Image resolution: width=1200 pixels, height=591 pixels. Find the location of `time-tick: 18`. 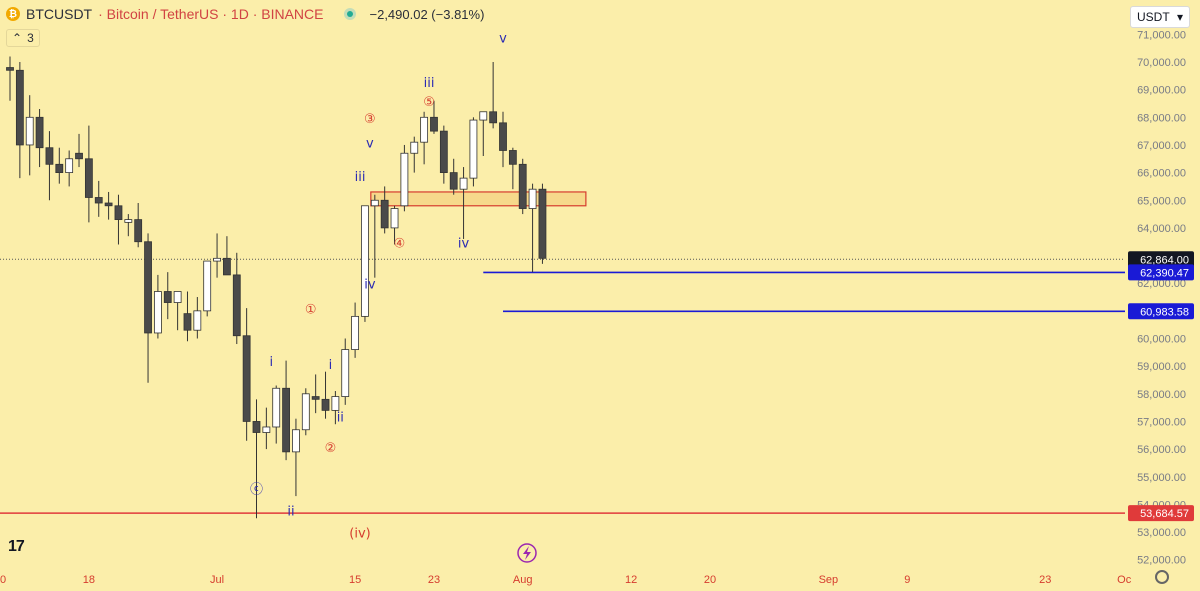

time-tick: 18 is located at coordinates (89, 580).